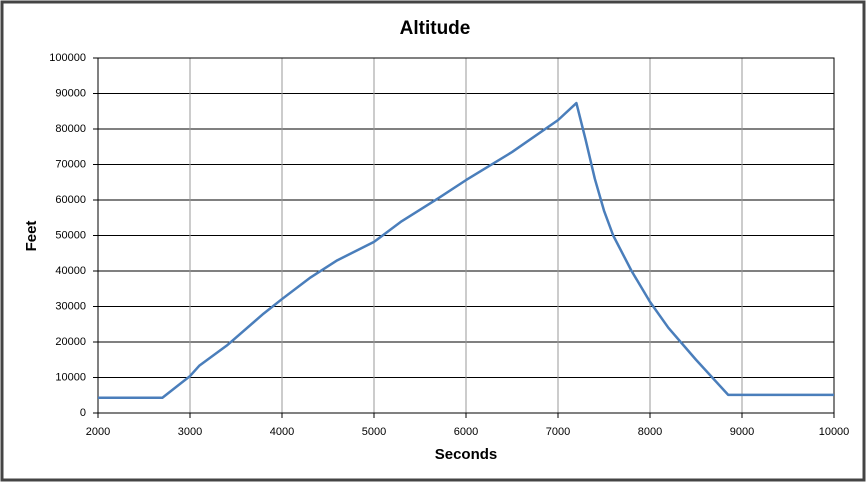 This screenshot has width=868, height=489. What do you see at coordinates (435, 28) in the screenshot?
I see `chart-title: Altitude` at bounding box center [435, 28].